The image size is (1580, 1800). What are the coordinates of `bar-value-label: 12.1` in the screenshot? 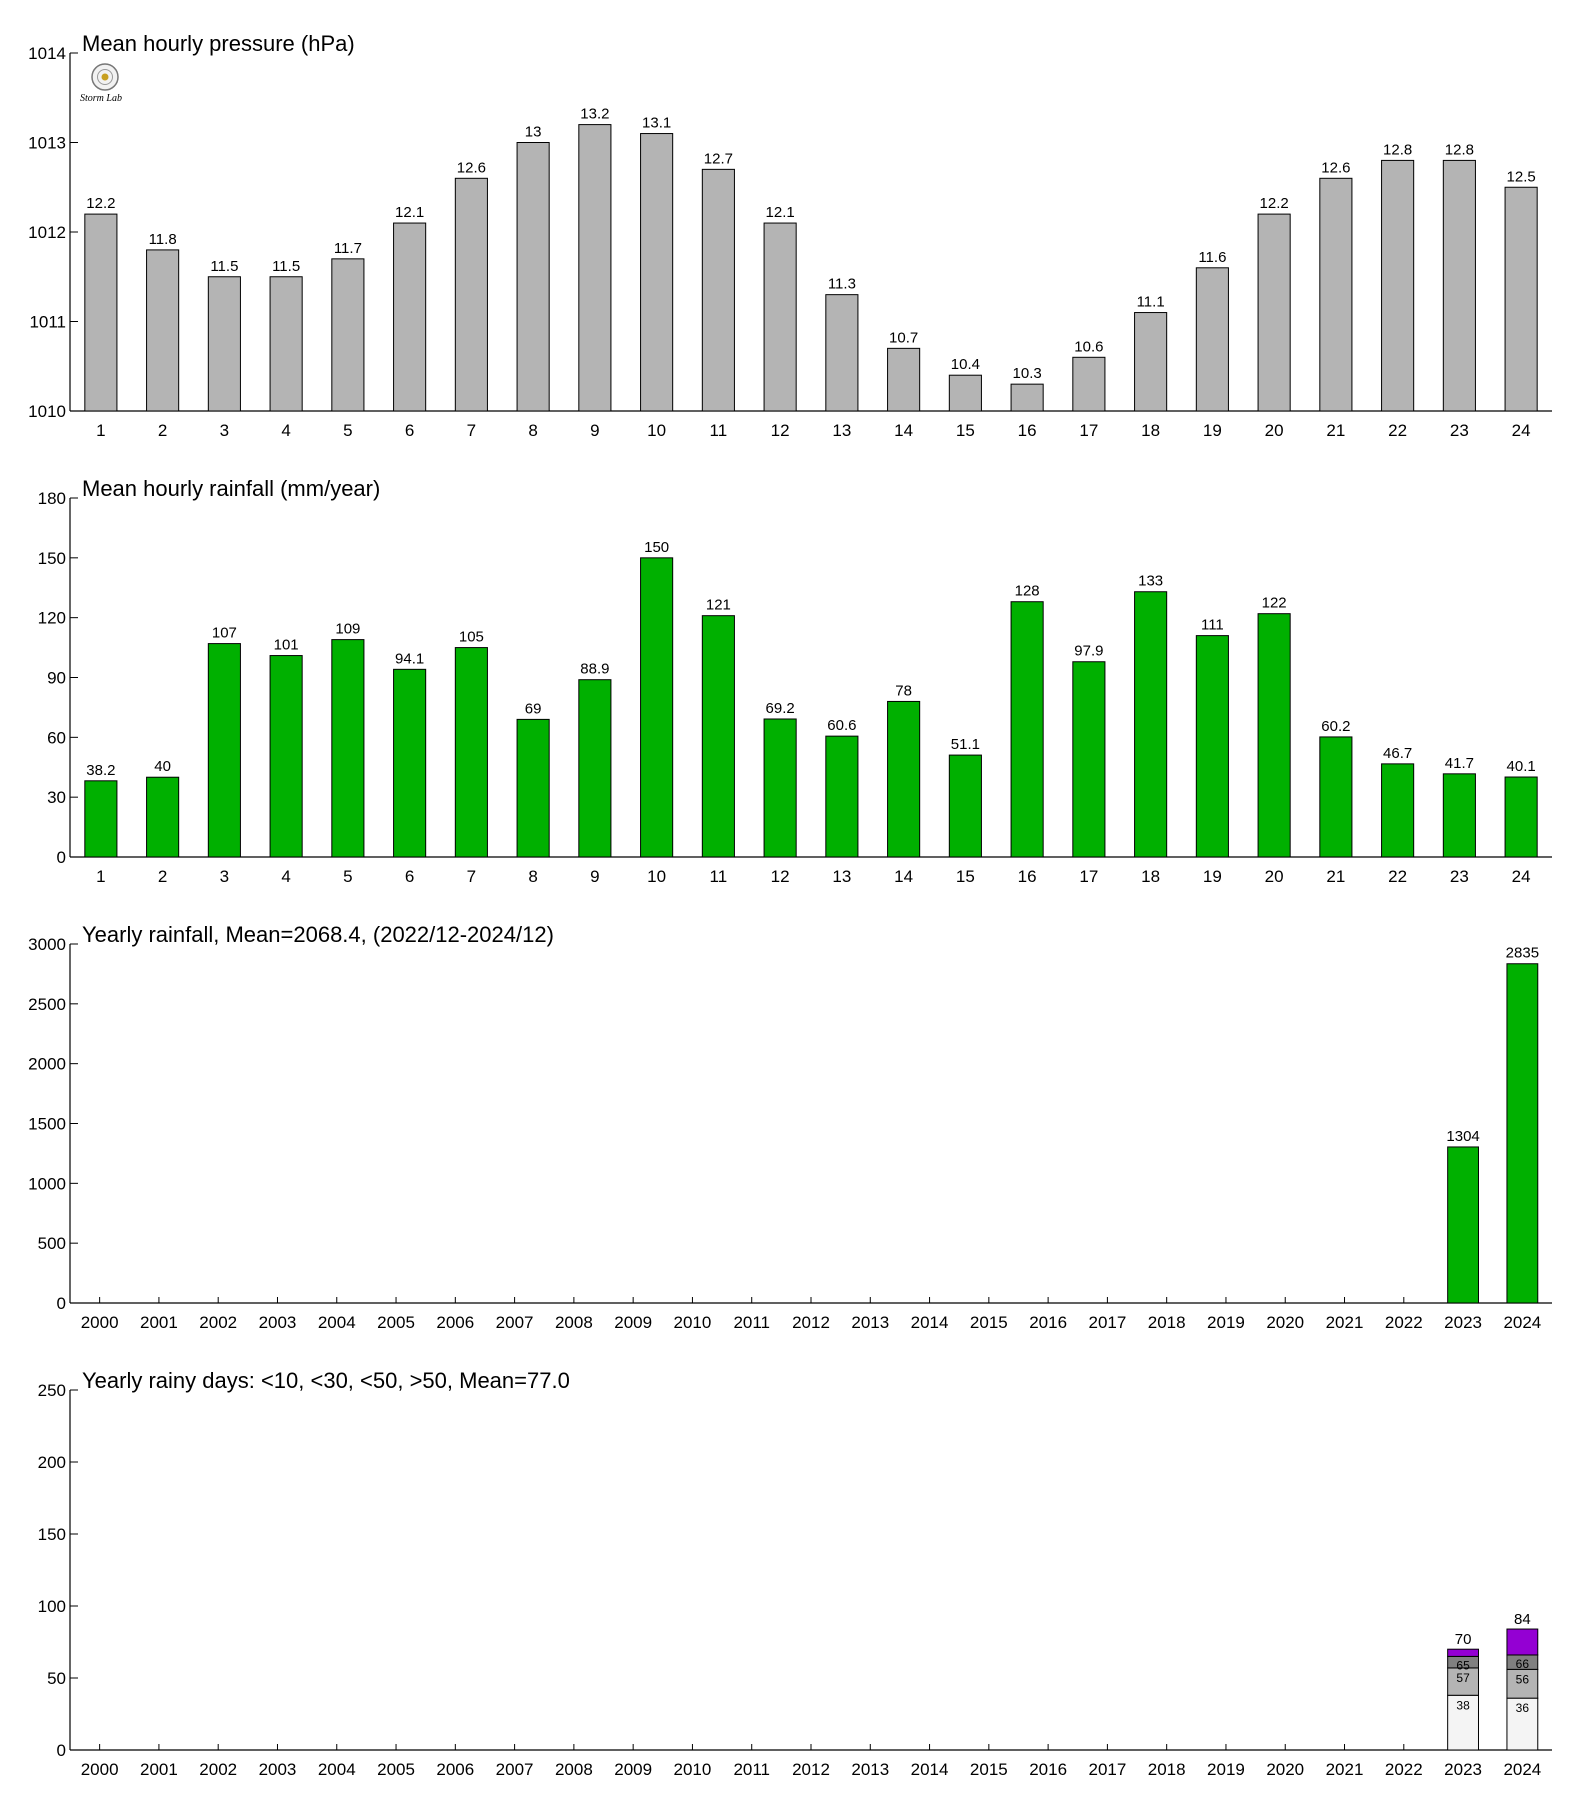 It's located at (780, 212).